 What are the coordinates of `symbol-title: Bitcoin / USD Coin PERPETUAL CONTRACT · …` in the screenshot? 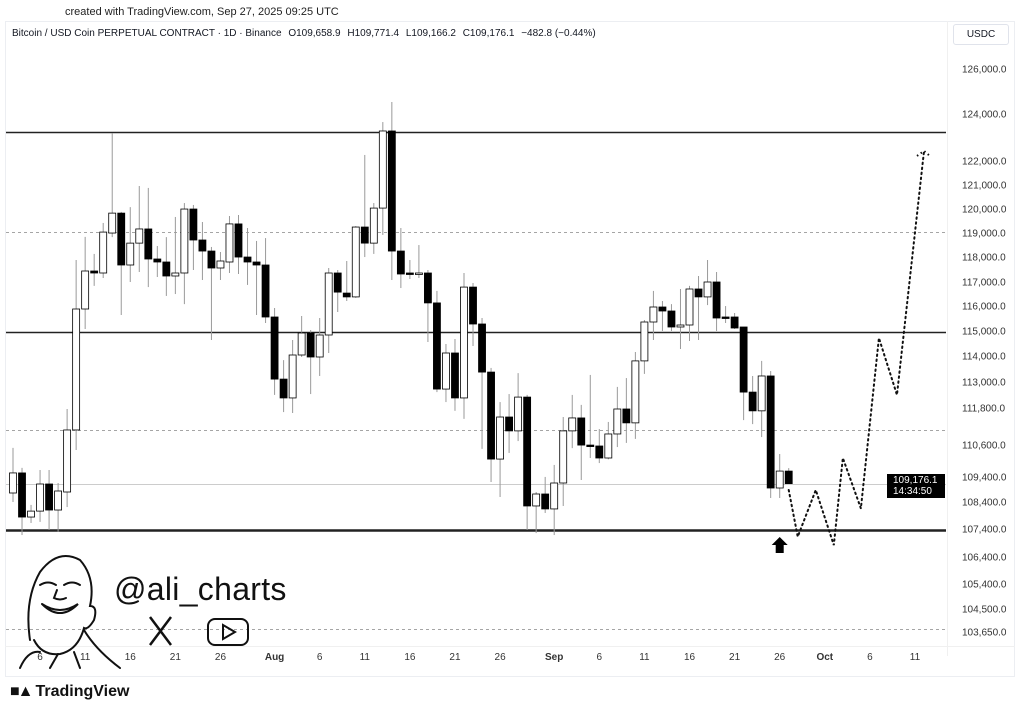 It's located at (147, 33).